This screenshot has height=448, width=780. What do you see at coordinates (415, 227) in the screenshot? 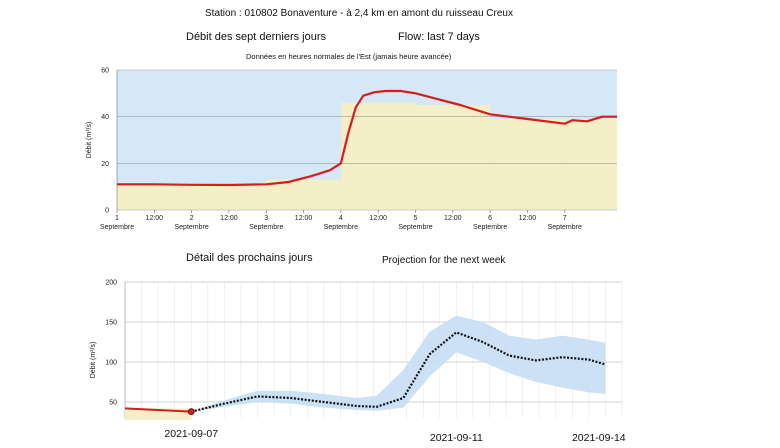
I see `x-tick-sublabel-8: Septembre` at bounding box center [415, 227].